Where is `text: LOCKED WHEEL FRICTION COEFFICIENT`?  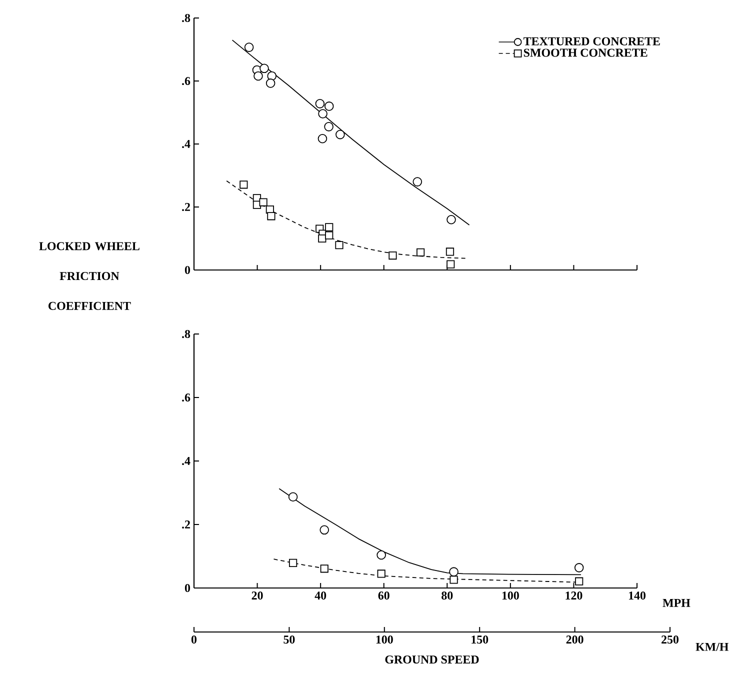 text: LOCKED WHEEL FRICTION COEFFICIENT is located at coordinates (89, 276).